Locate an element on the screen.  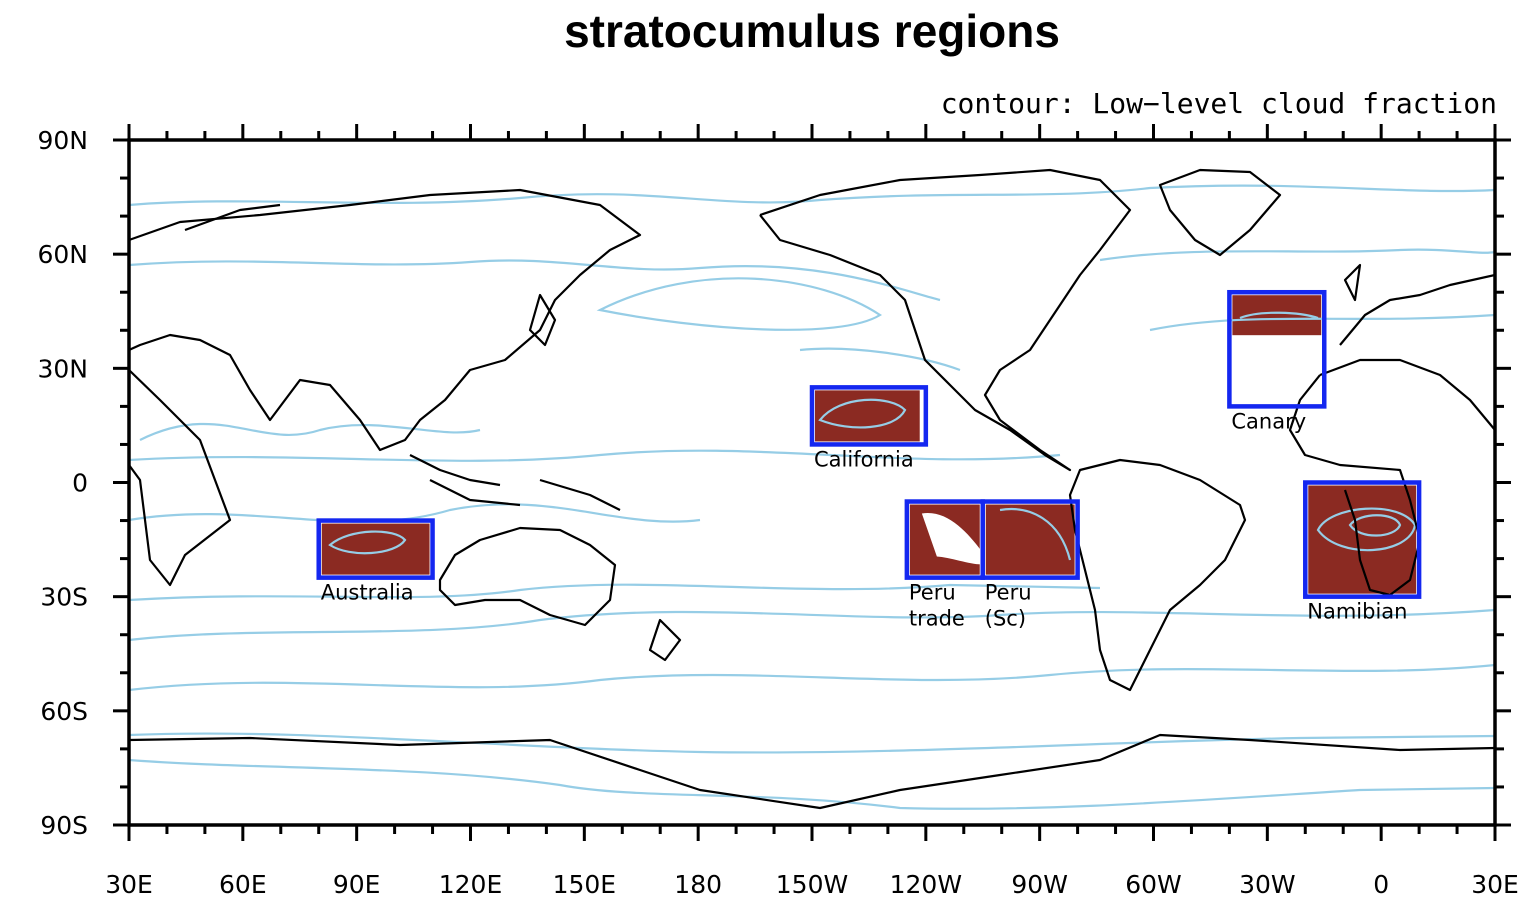
x-tick-label: 60W is located at coordinates (1153, 884).